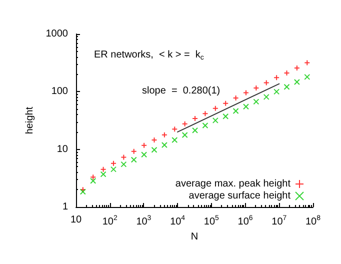 The height and width of the screenshot is (264, 341). What do you see at coordinates (239, 196) in the screenshot?
I see `legend-label: average surface height` at bounding box center [239, 196].